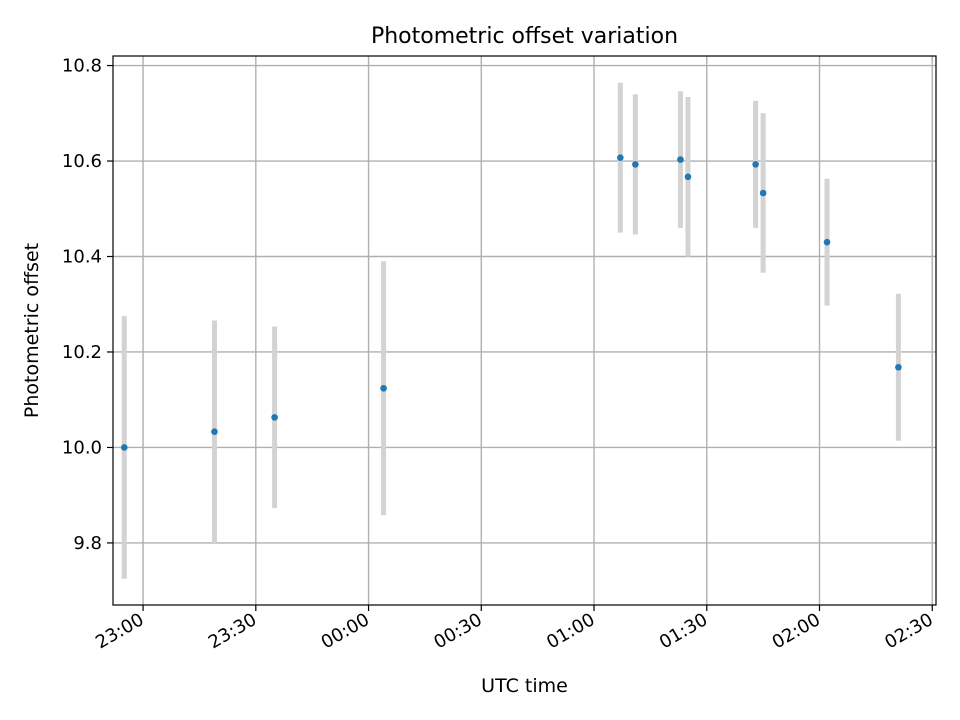  I want to click on y-axis-ticks: 9.8 10.0 10.2 10.4 10.6 10.8, so click(87, 305).